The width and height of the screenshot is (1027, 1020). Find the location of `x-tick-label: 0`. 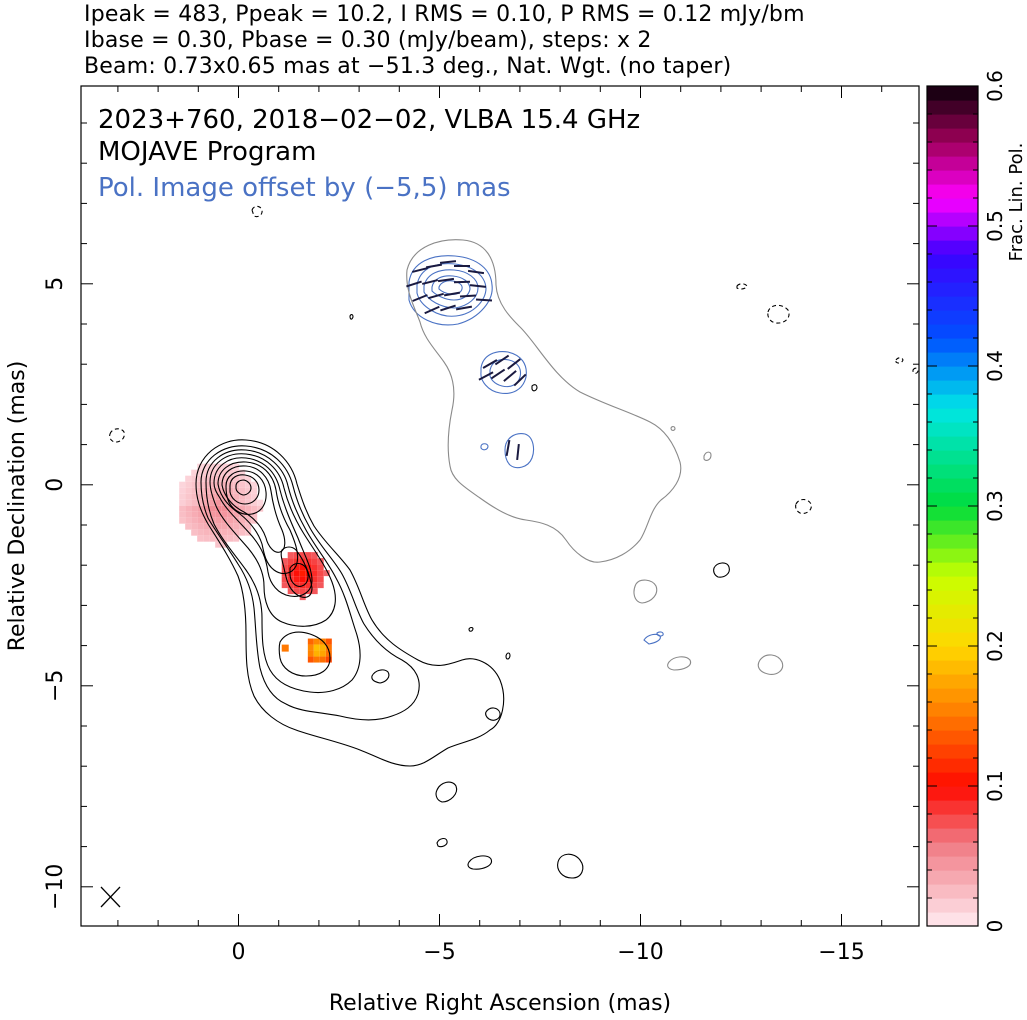

x-tick-label: 0 is located at coordinates (239, 952).